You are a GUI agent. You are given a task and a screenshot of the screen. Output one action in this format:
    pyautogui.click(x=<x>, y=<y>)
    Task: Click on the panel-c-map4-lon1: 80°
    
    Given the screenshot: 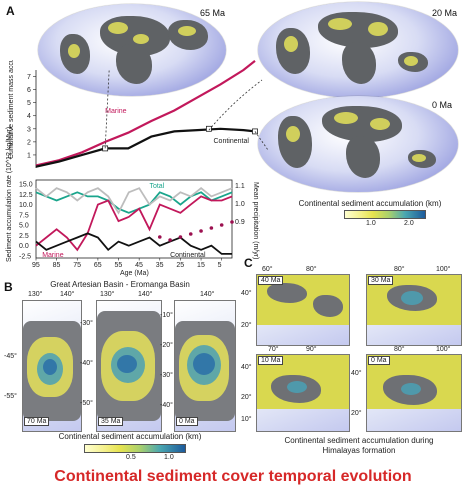 What is the action you would take?
    pyautogui.click(x=399, y=349)
    